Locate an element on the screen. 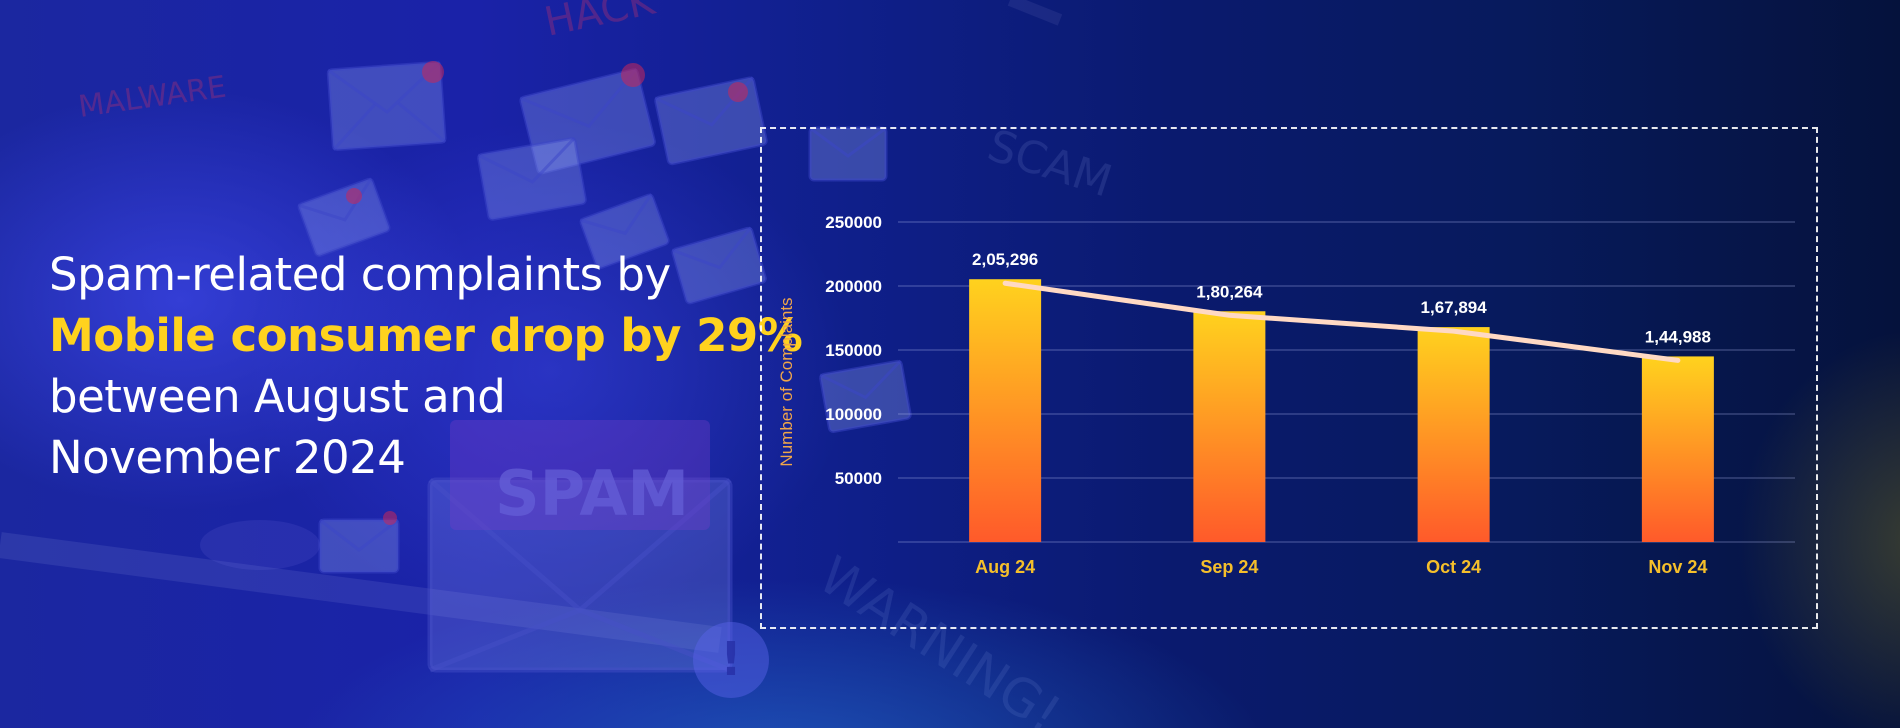 This screenshot has height=728, width=1900. large-envelope-icon is located at coordinates (580, 575).